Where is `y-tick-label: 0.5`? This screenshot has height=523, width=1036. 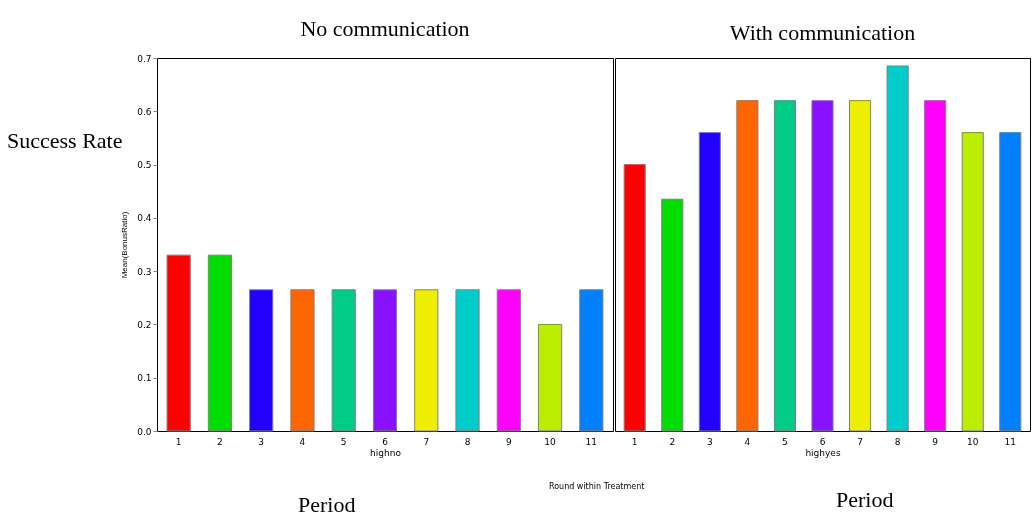 y-tick-label: 0.5 is located at coordinates (144, 165).